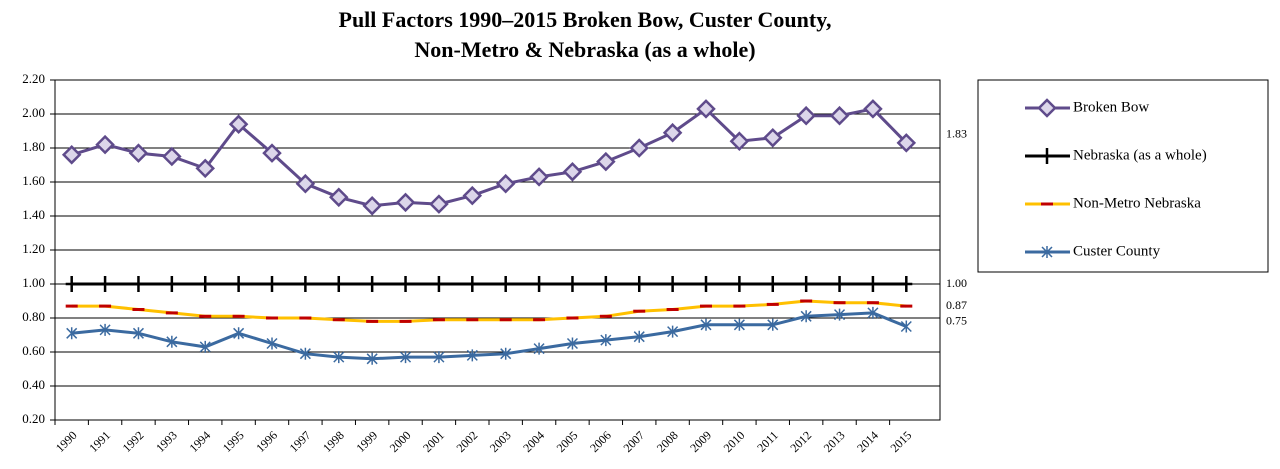 The width and height of the screenshot is (1280, 469). What do you see at coordinates (133, 441) in the screenshot?
I see `x-tick-label: 1992` at bounding box center [133, 441].